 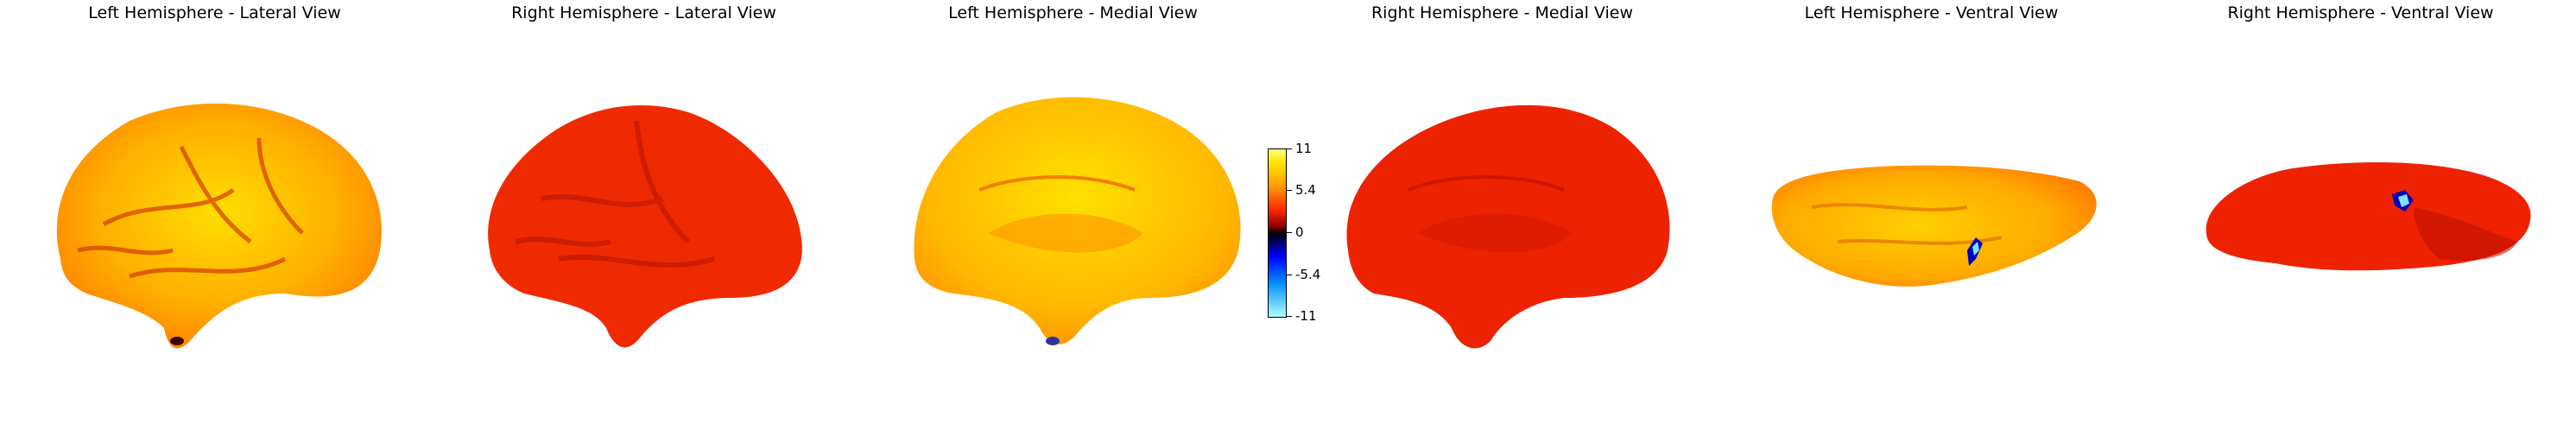 I want to click on colorbar-tick-label: -5.4, so click(x=1308, y=274).